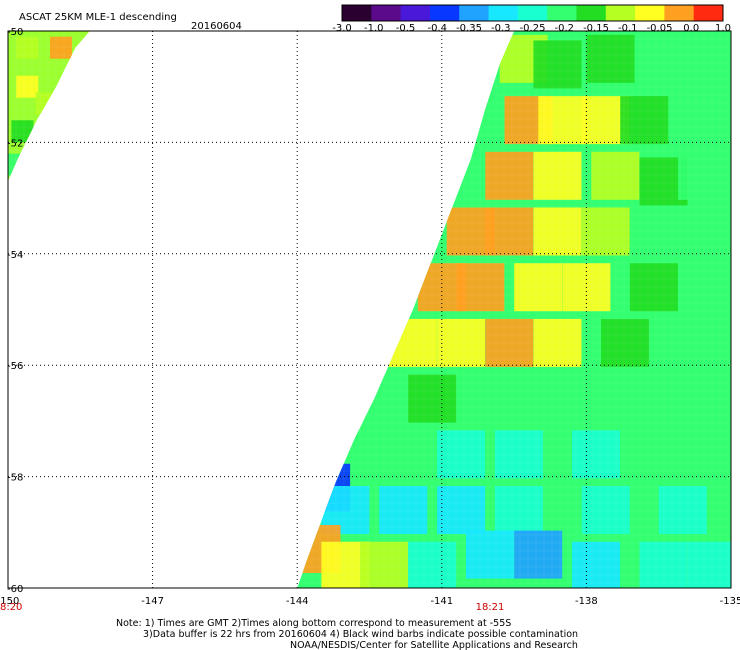 The image size is (740, 650). I want to click on x-tick-label: -150, so click(9, 601).